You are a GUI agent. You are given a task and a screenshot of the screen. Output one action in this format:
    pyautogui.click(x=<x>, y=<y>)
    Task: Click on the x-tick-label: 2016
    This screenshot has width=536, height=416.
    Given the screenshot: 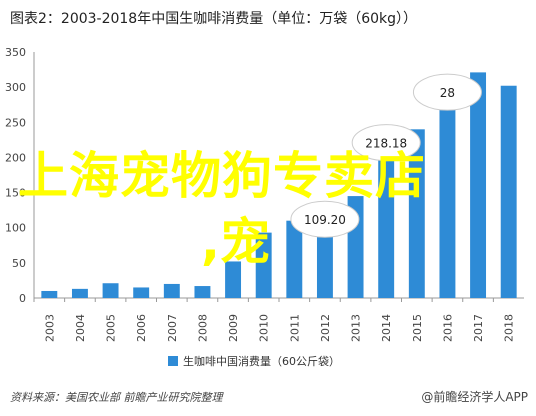 What is the action you would take?
    pyautogui.click(x=447, y=328)
    